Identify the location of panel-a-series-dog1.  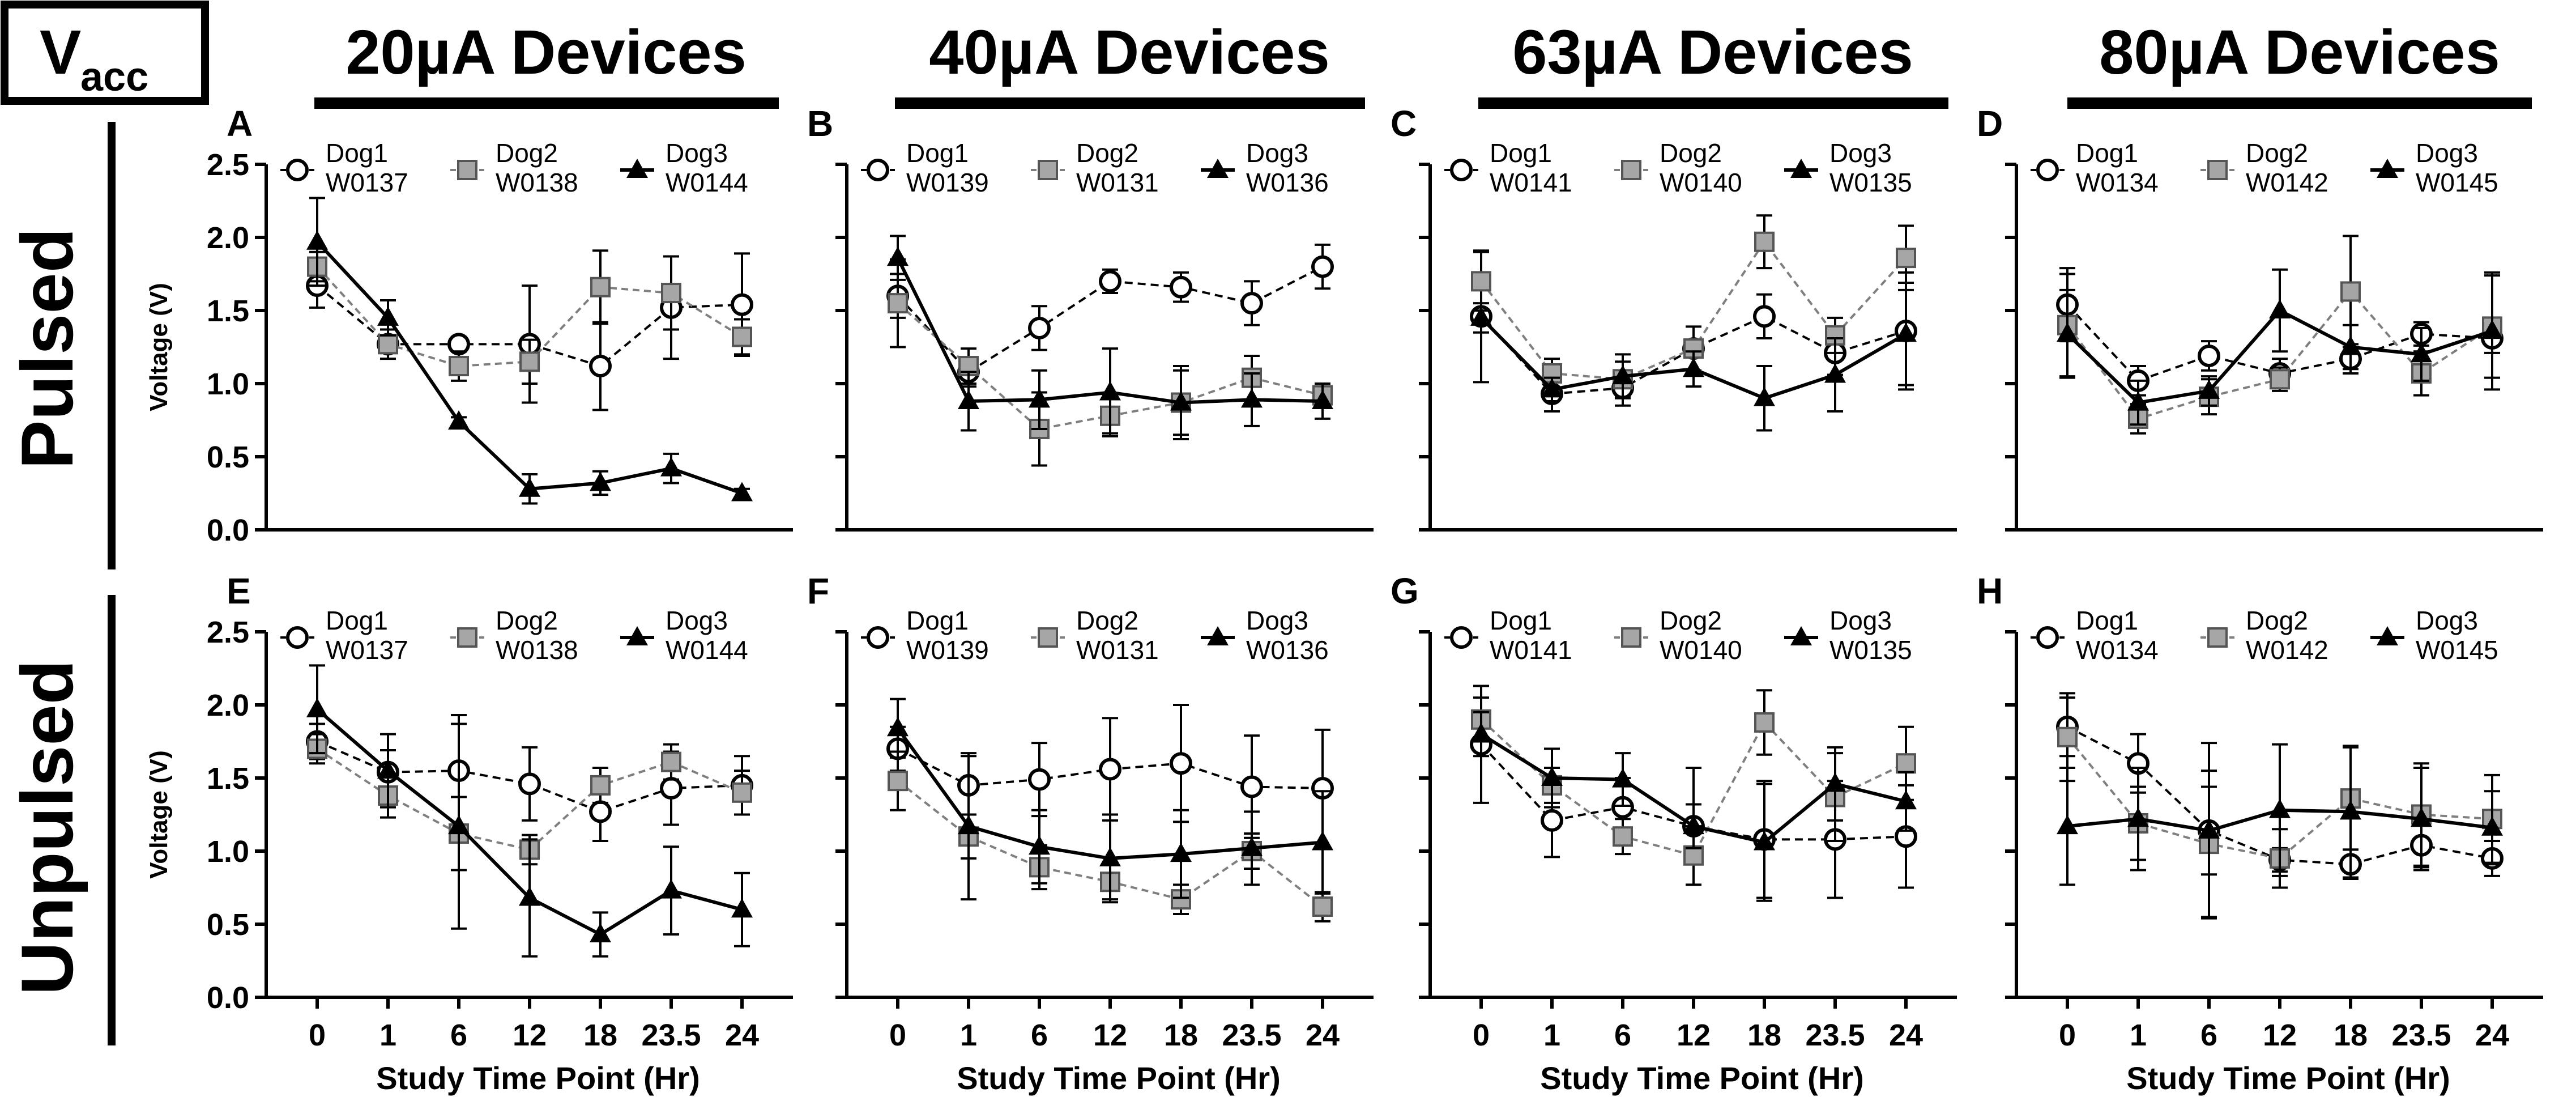
(529, 331).